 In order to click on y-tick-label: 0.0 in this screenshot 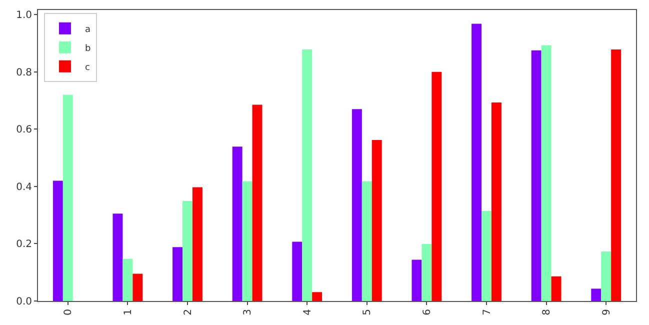, I will do `click(24, 302)`.